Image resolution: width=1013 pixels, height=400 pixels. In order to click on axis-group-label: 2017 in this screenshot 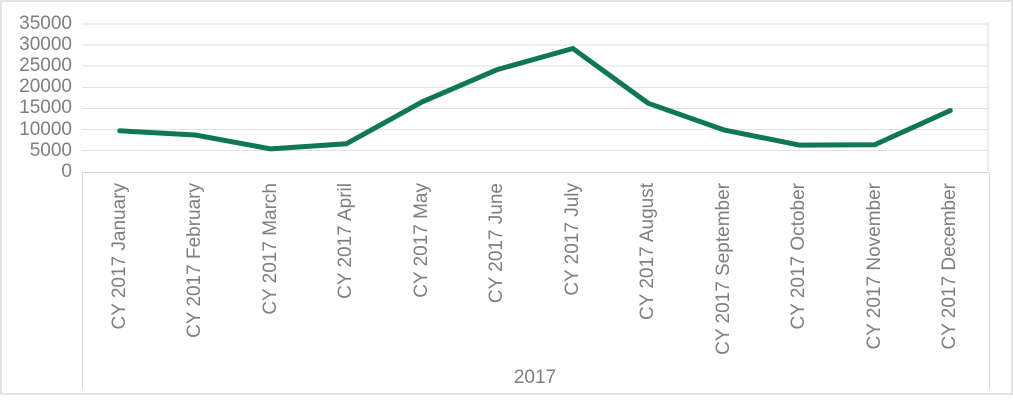, I will do `click(535, 377)`.